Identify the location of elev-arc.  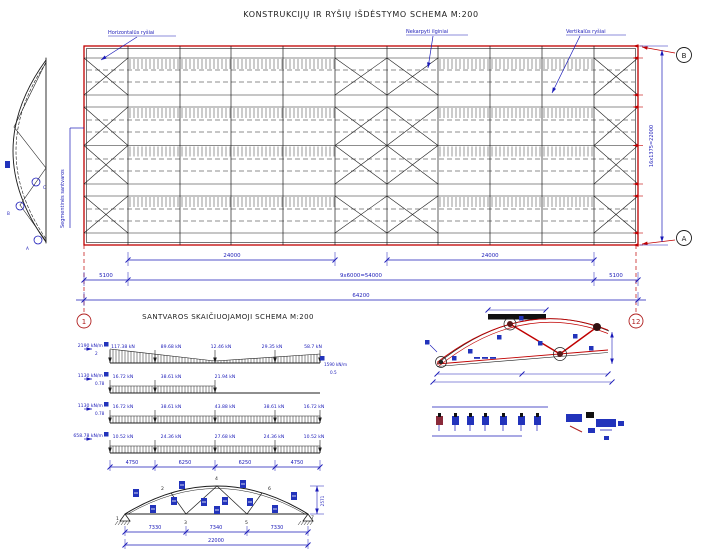
(29, 151).